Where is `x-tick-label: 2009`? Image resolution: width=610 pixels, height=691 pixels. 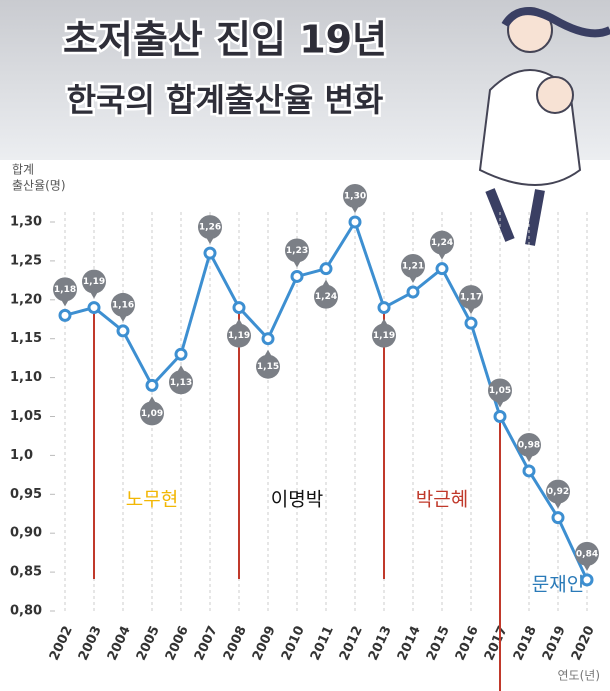
x-tick-label: 2009 is located at coordinates (264, 643).